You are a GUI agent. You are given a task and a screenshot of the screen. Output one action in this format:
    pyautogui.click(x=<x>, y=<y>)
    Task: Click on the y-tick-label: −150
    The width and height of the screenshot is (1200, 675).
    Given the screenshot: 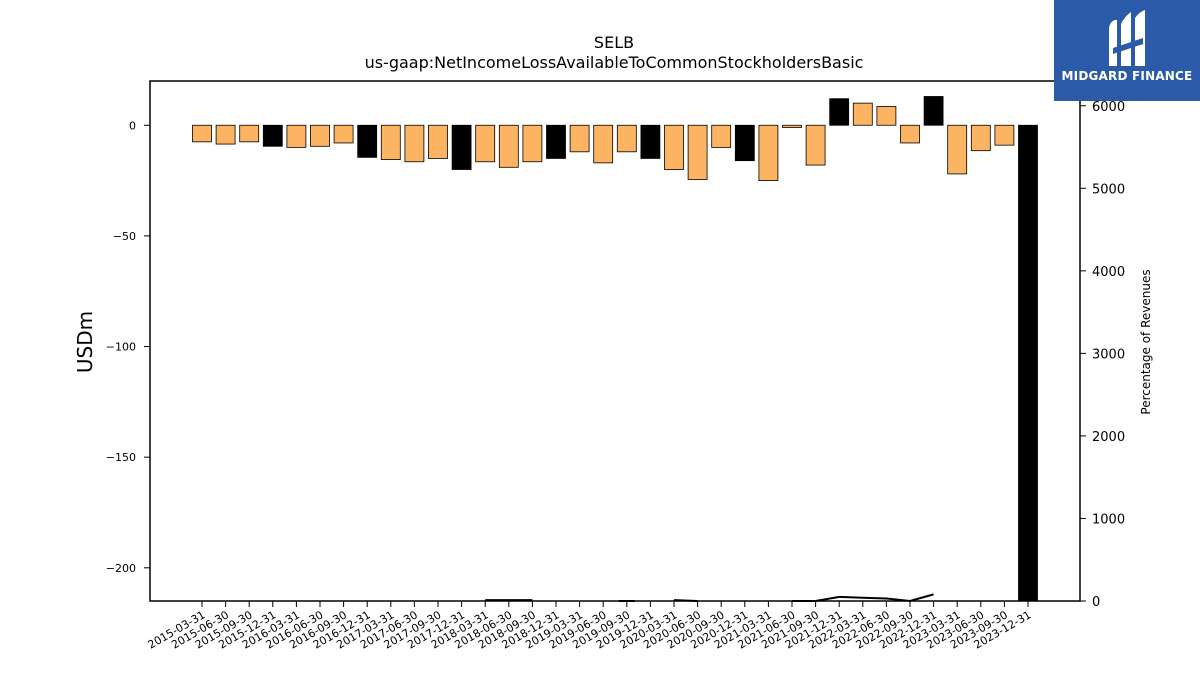 What is the action you would take?
    pyautogui.click(x=121, y=457)
    